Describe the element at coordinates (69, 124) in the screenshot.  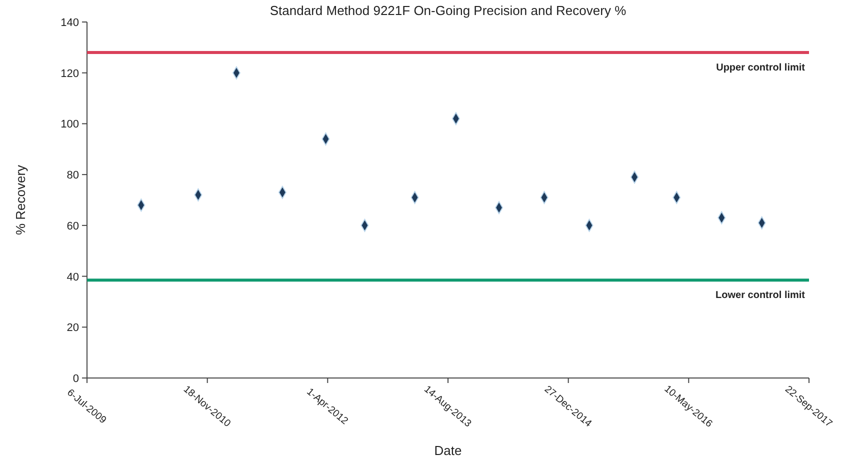
I see `y-tick-label: 100` at that location.